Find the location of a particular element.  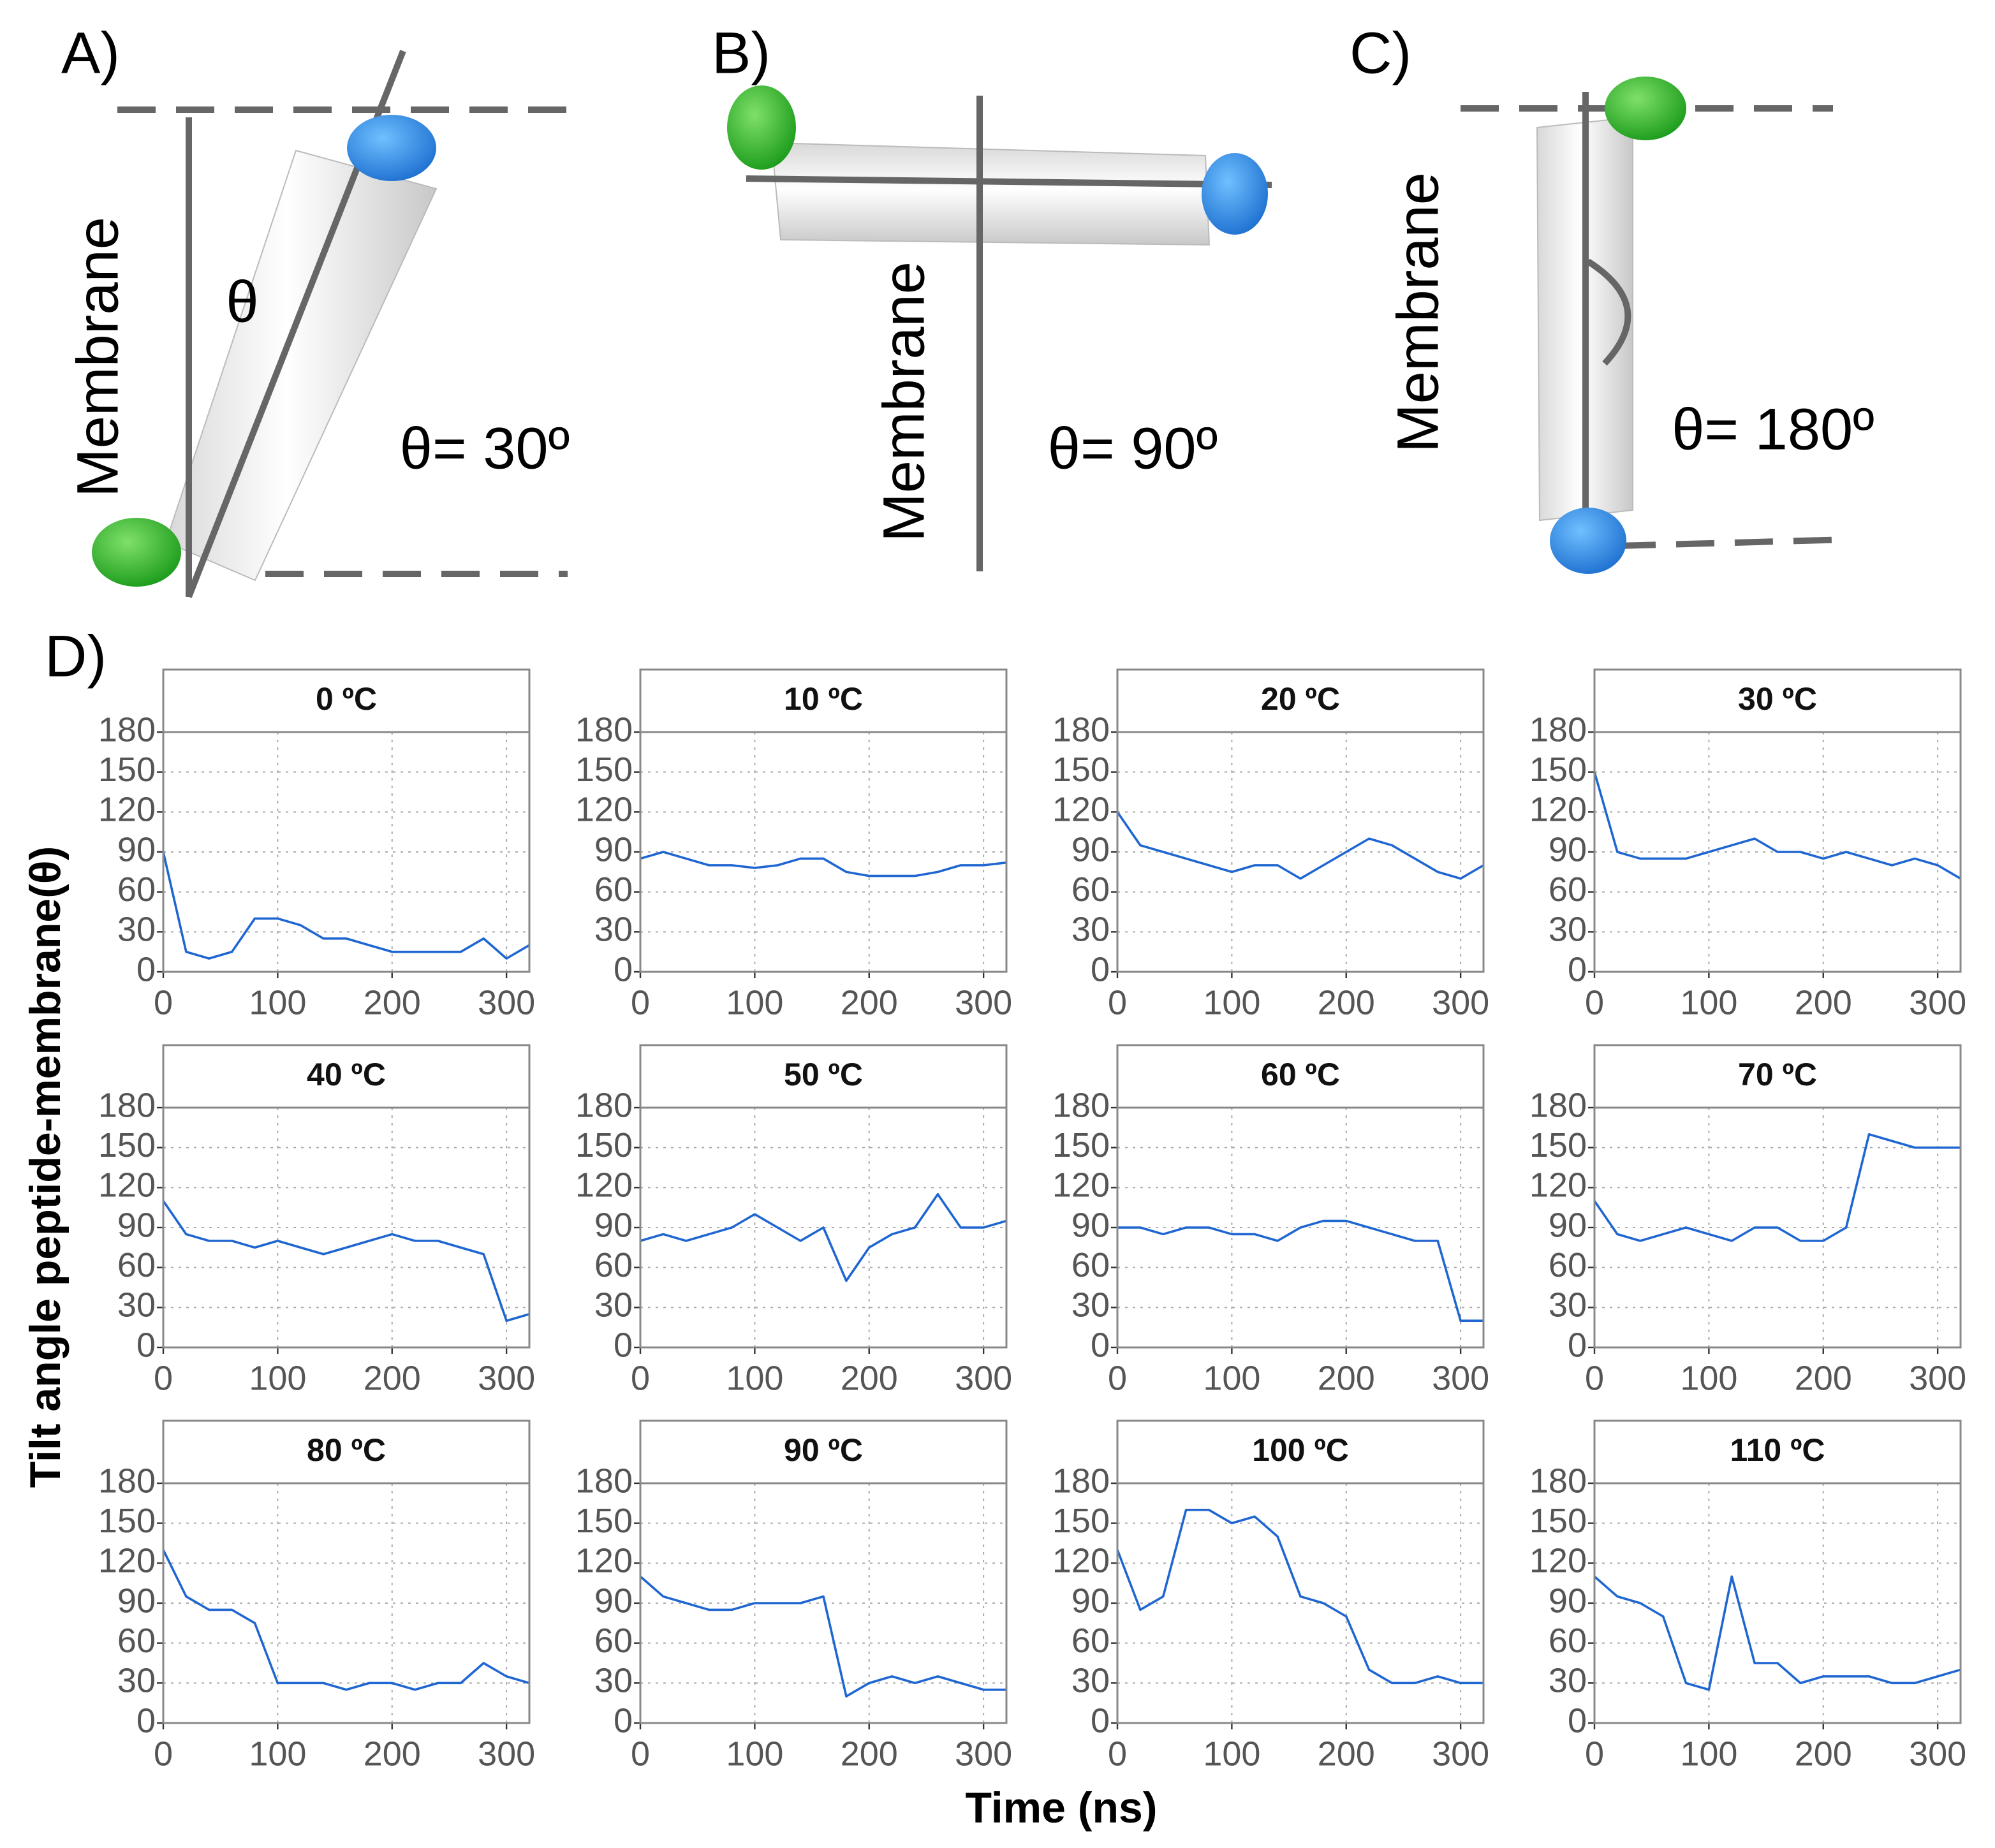

diagram-a: A) Membrane θ θ= 30º is located at coordinates (315, 309).